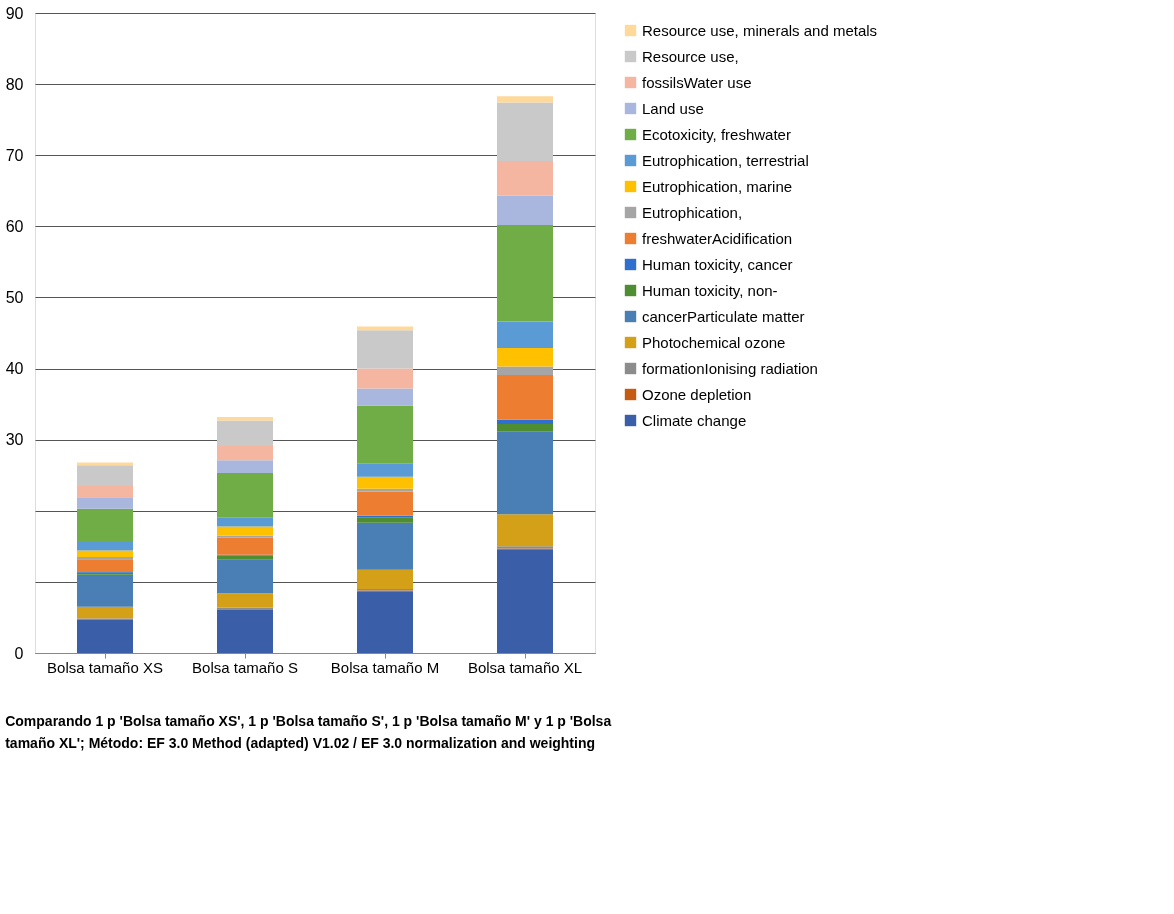 Image resolution: width=1174 pixels, height=914 pixels. Describe the element at coordinates (14, 13) in the screenshot. I see `y-tick-label: 90` at that location.